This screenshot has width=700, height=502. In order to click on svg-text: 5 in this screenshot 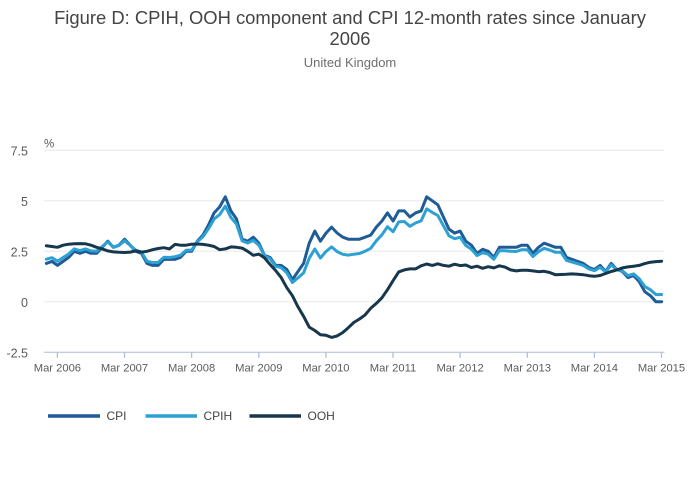, I will do `click(24, 202)`.